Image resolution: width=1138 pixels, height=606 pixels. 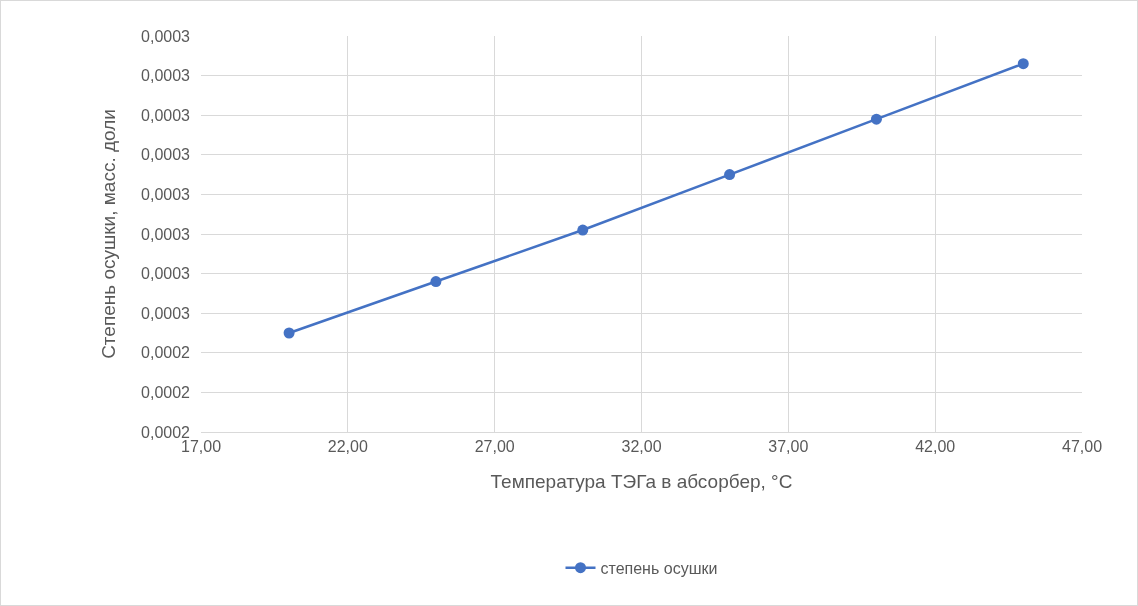 I want to click on x-axis-title: Температура ТЭГа в абсорбер, °C, so click(x=641, y=481).